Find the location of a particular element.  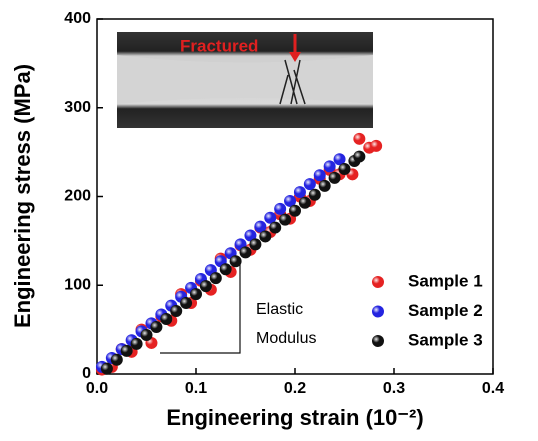

y-tick-label: 100 is located at coordinates (77, 284).